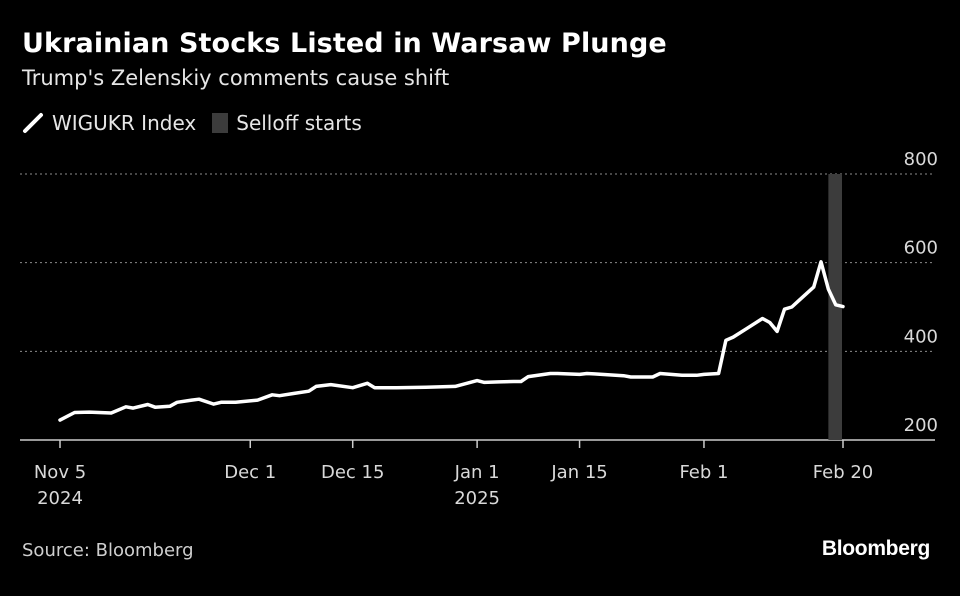 The height and width of the screenshot is (596, 960). Describe the element at coordinates (60, 498) in the screenshot. I see `x-tick-label: 2024` at that location.